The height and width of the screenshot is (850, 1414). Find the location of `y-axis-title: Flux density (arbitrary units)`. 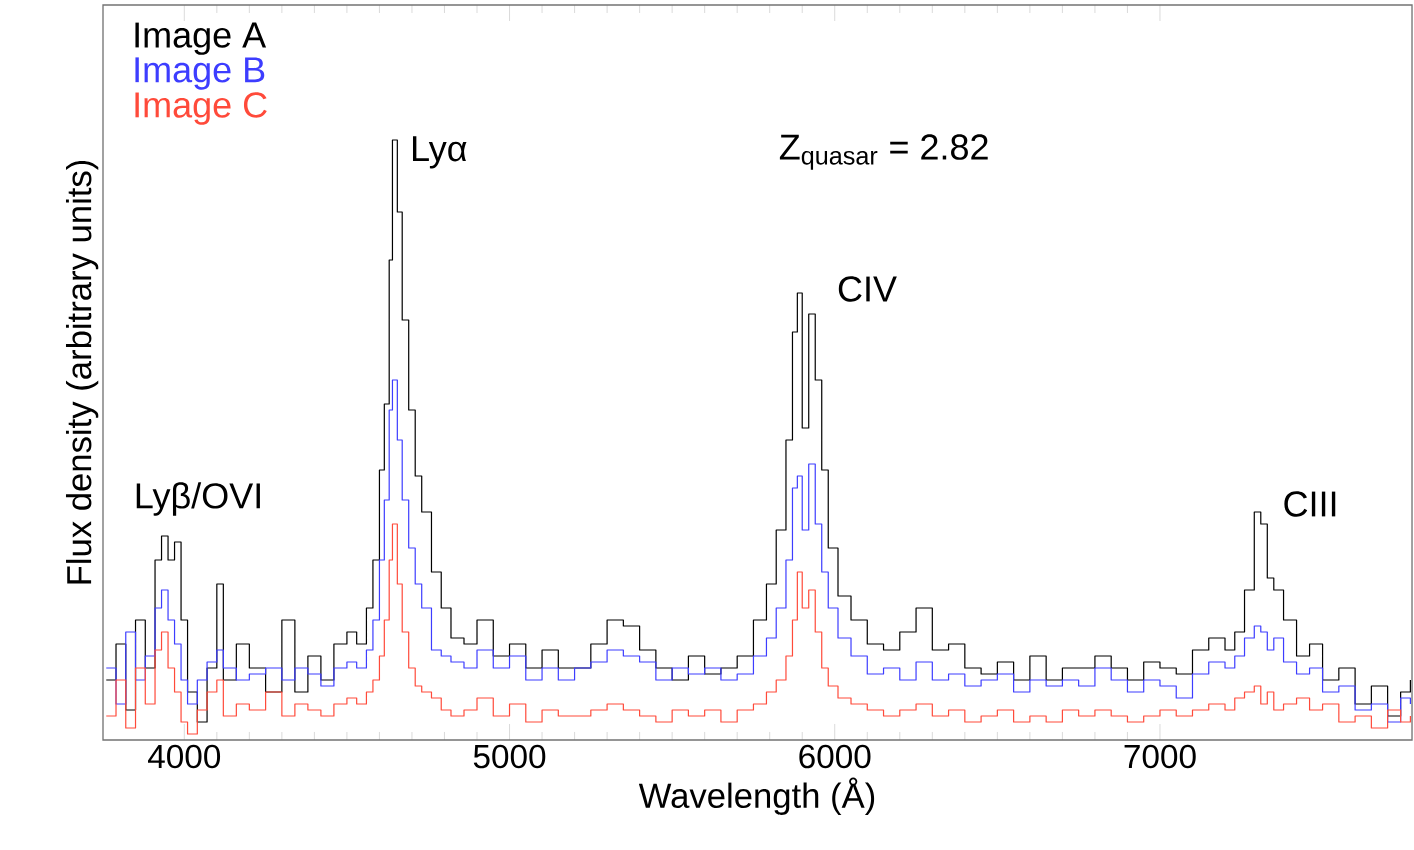

y-axis-title: Flux density (arbitrary units) is located at coordinates (82, 372).